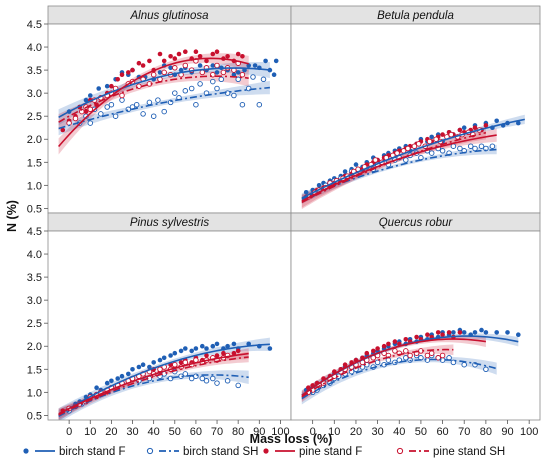  I want to click on confidence-band-pine-stand-f, so click(399, 168).